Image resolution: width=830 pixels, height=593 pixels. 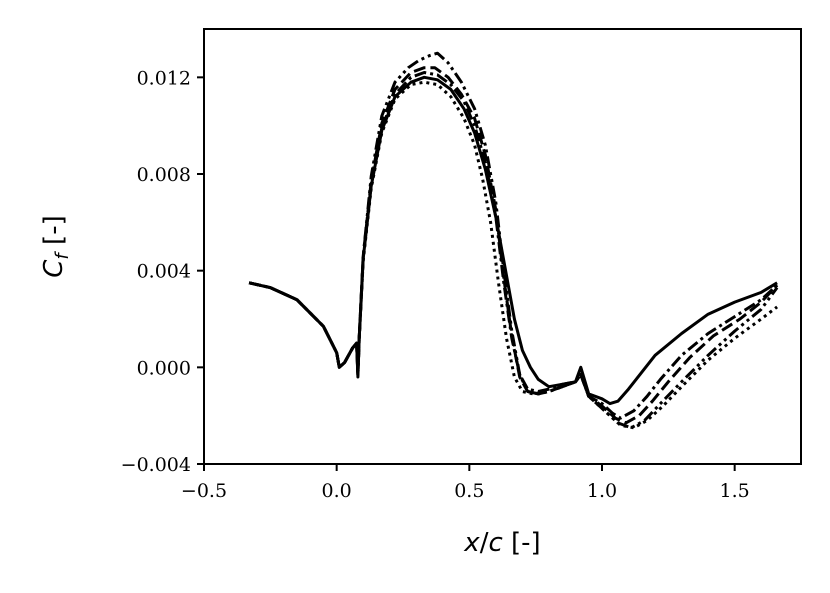 I want to click on y-tick-label: 0.008, so click(x=164, y=175).